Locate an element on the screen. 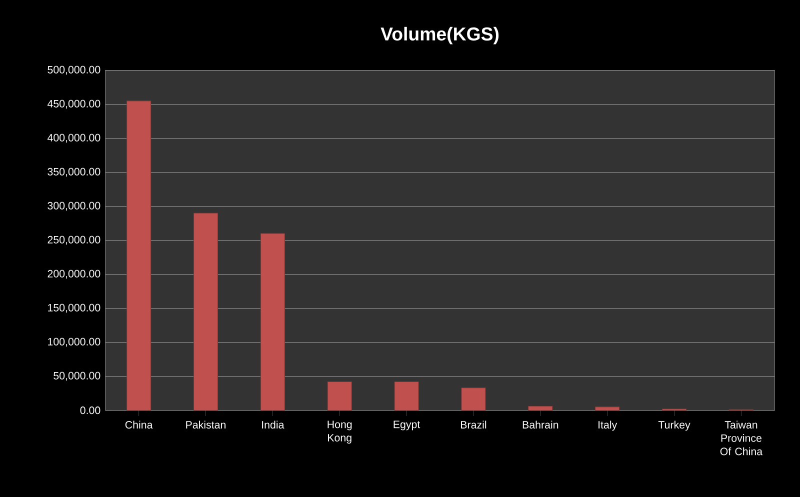 This screenshot has width=800, height=497. y-tick-label: 500,000.00 is located at coordinates (74, 70).